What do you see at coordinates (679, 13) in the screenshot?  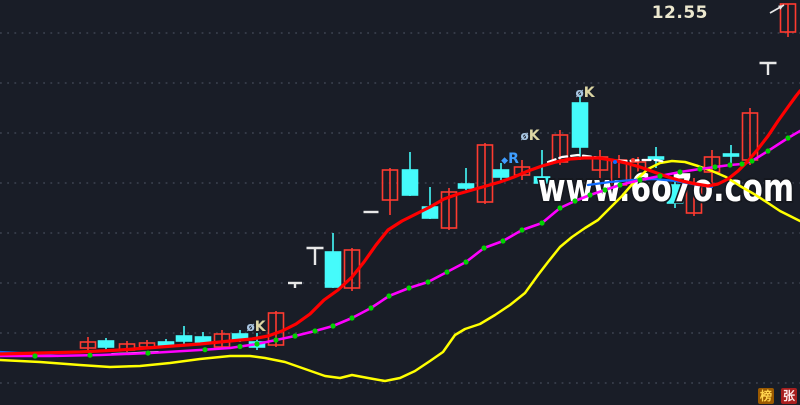 I see `last-price-label: 12.55` at bounding box center [679, 13].